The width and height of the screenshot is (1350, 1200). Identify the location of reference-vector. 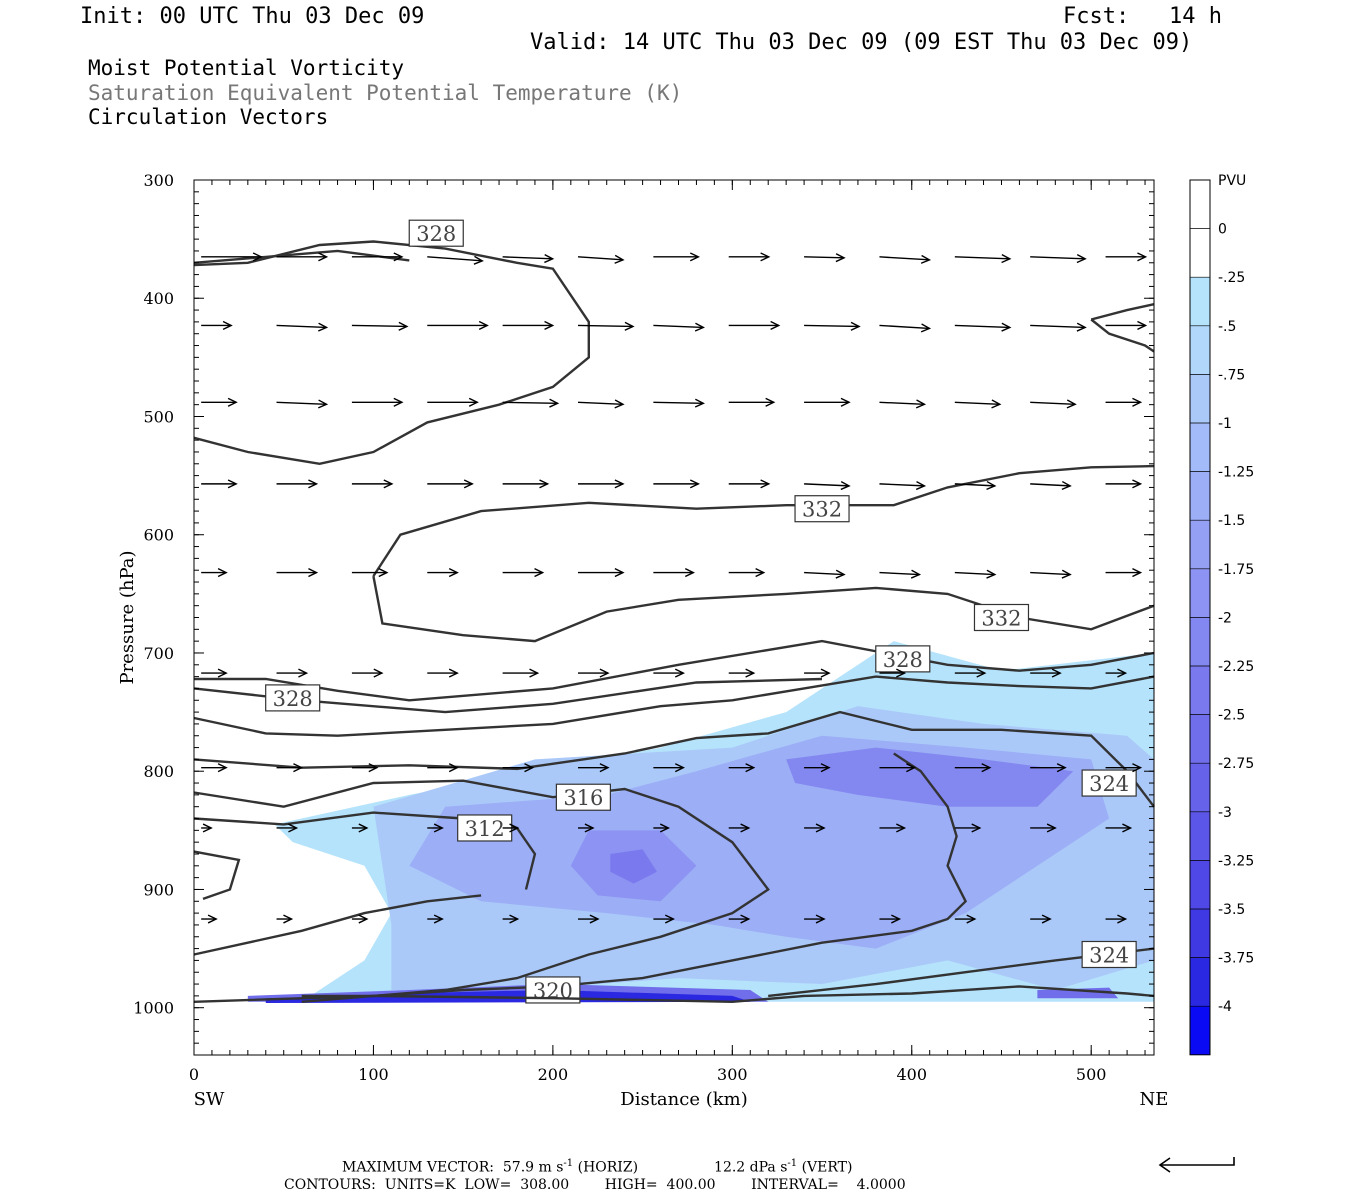
(1196, 1165).